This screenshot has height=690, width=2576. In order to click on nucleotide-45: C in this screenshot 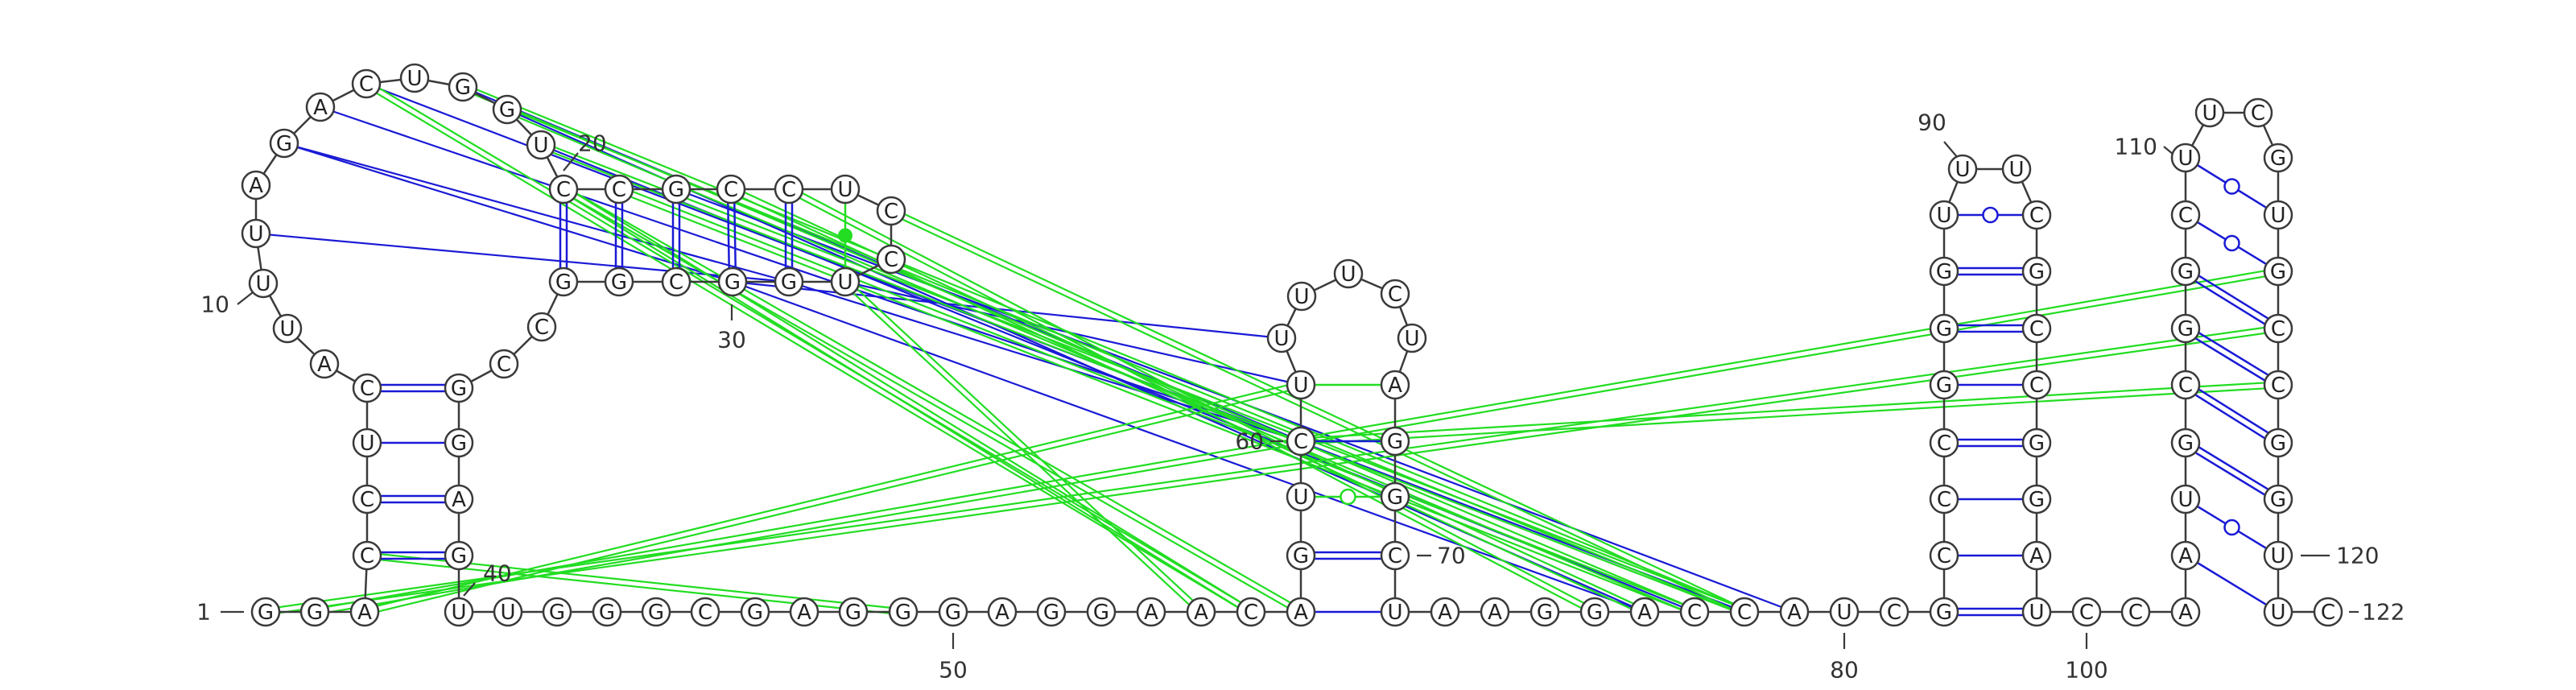, I will do `click(705, 612)`.